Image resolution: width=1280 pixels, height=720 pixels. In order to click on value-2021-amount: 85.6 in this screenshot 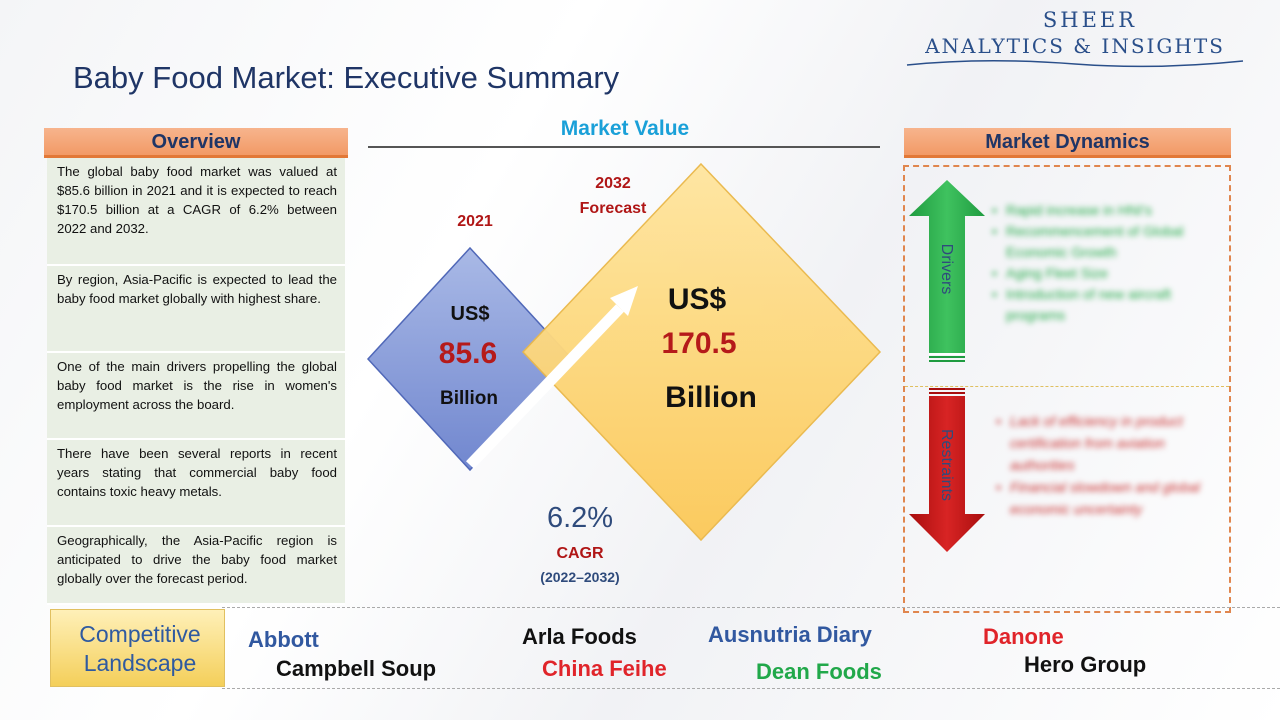, I will do `click(468, 353)`.